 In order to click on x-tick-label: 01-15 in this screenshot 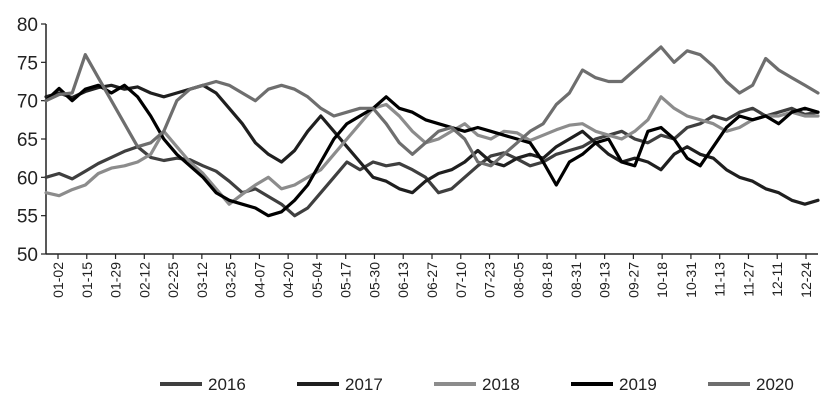, I will do `click(87, 280)`.